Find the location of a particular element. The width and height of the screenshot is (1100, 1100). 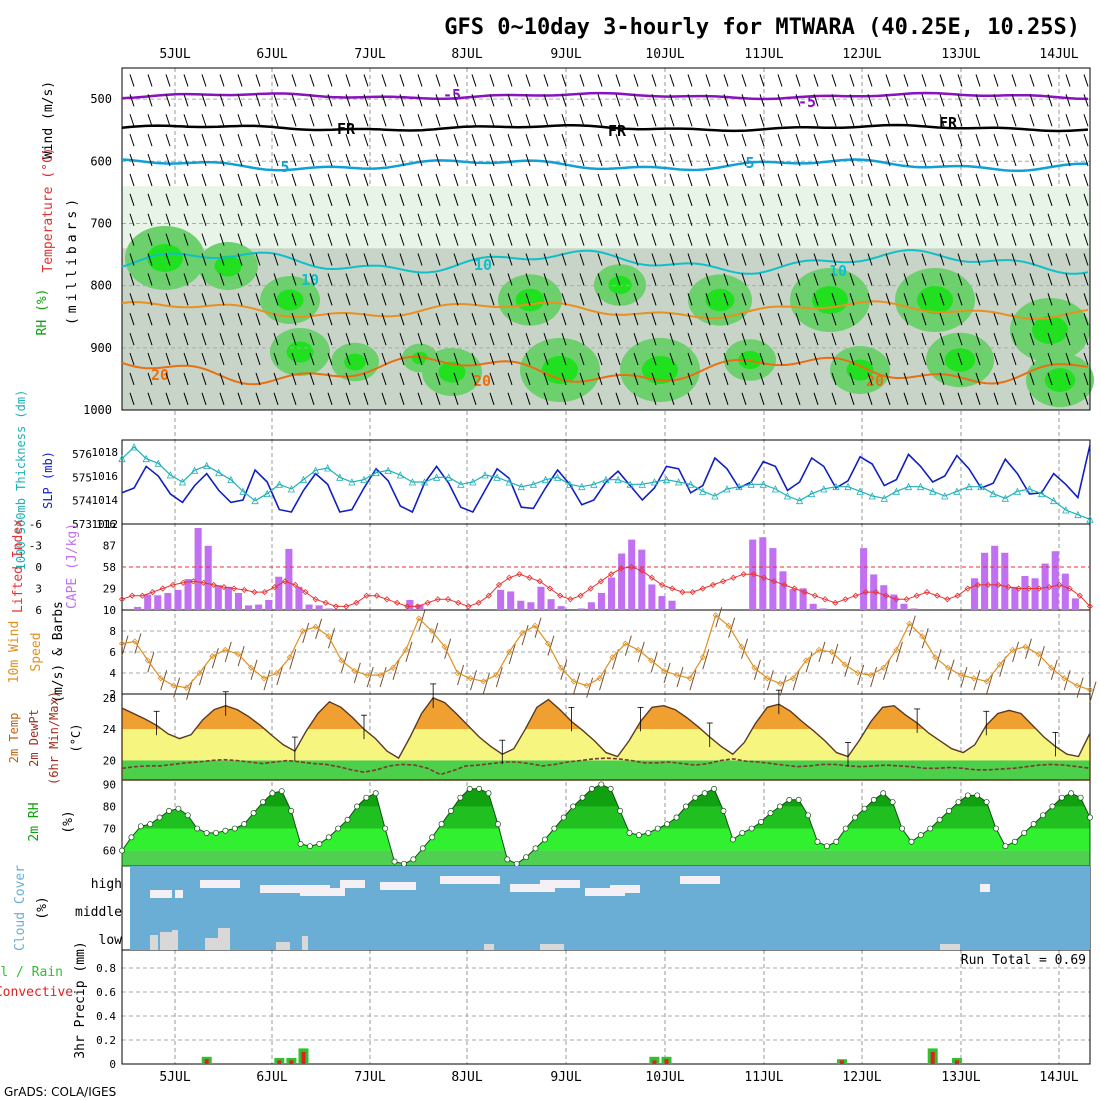

wind-tick-label: 6 is located at coordinates (112, 652).